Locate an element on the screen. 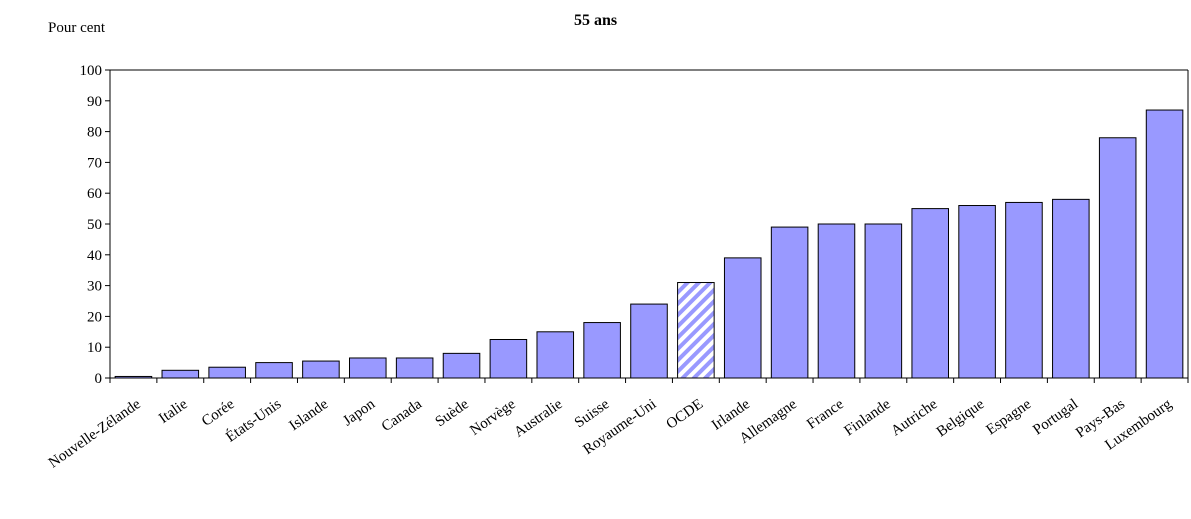 The width and height of the screenshot is (1191, 519). bar-canada is located at coordinates (414, 368).